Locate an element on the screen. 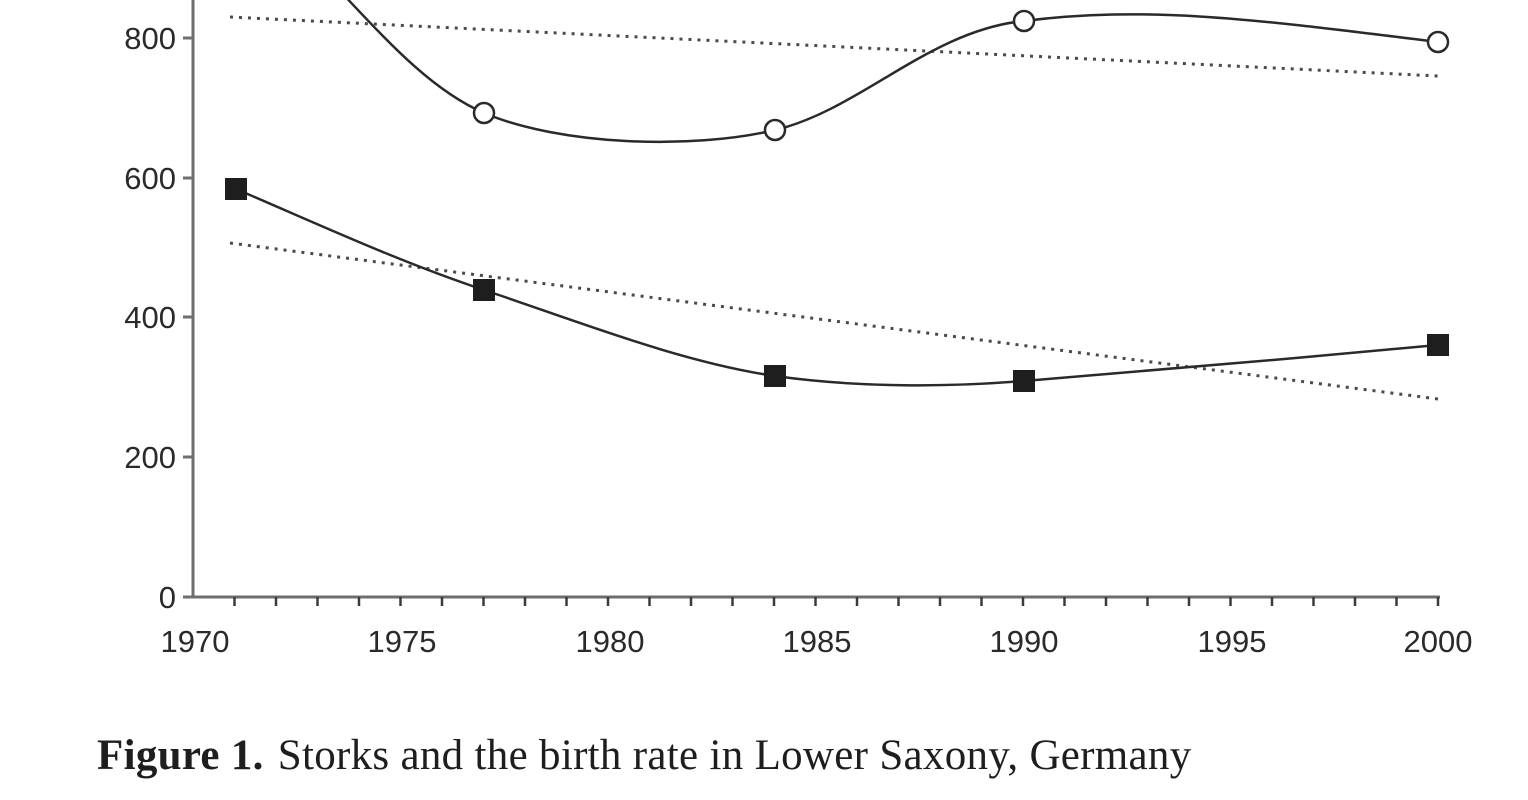  y-axis: 0 200 400 600 800 is located at coordinates (159, 307).